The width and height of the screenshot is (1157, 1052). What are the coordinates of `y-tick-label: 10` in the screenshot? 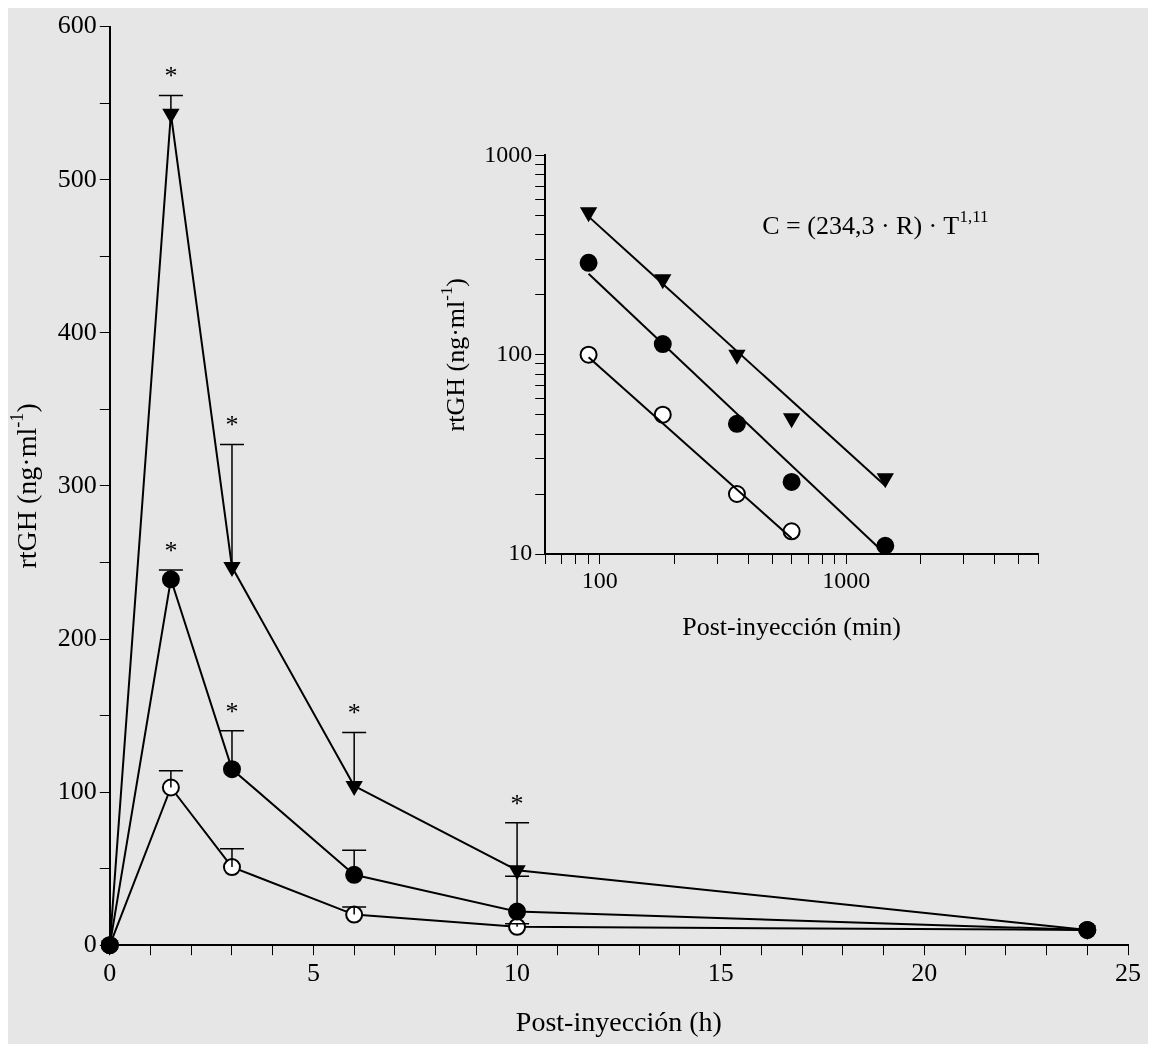 It's located at (520, 552).